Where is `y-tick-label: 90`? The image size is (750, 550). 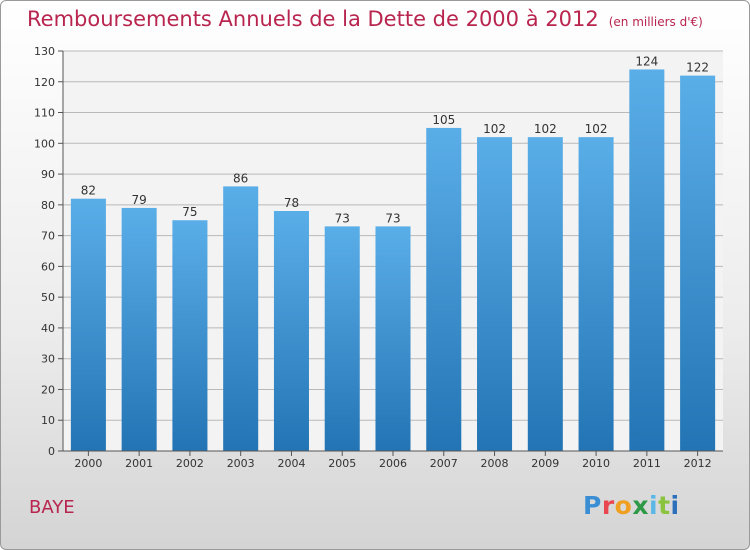
y-tick-label: 90 is located at coordinates (48, 174).